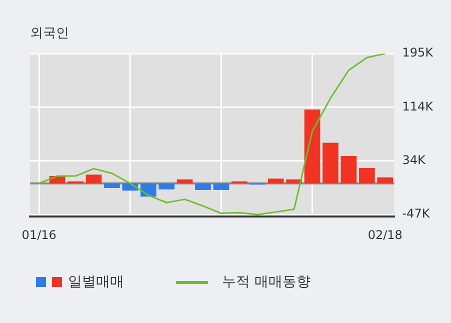  I want to click on y-tick-label: 114K, so click(418, 107).